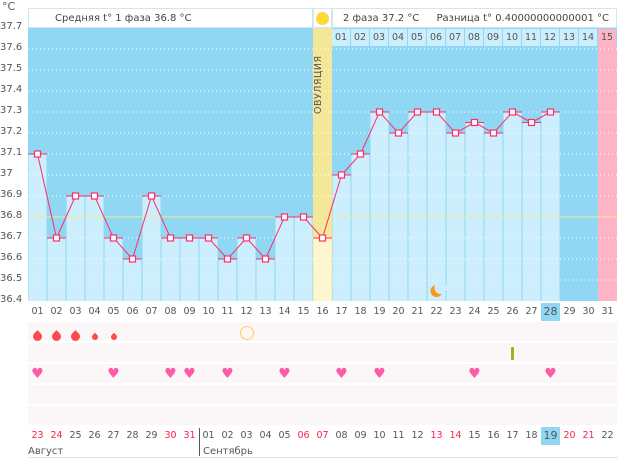  Describe the element at coordinates (455, 435) in the screenshot. I see `calendar-date-label: 14` at that location.